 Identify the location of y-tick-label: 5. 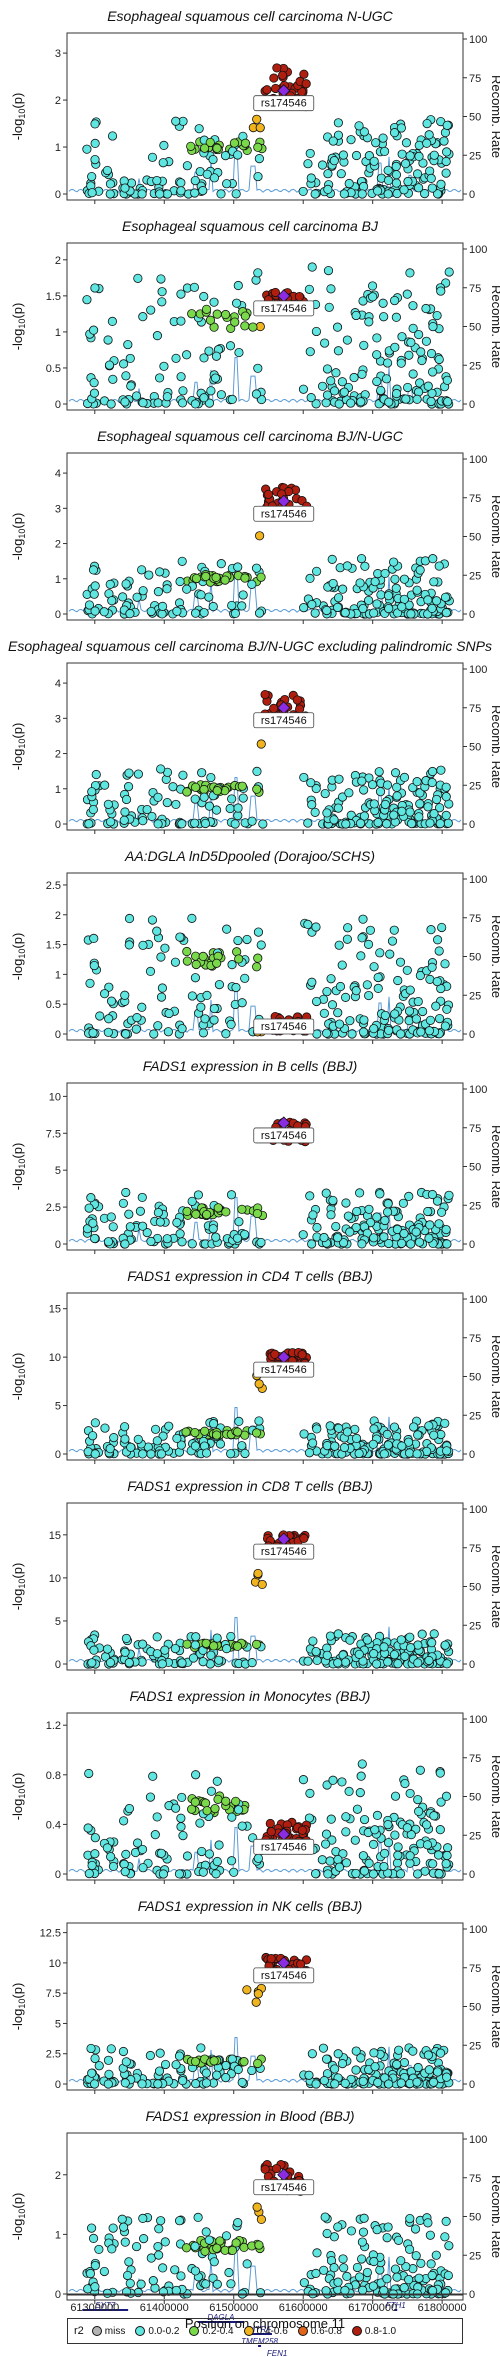
(58, 1171).